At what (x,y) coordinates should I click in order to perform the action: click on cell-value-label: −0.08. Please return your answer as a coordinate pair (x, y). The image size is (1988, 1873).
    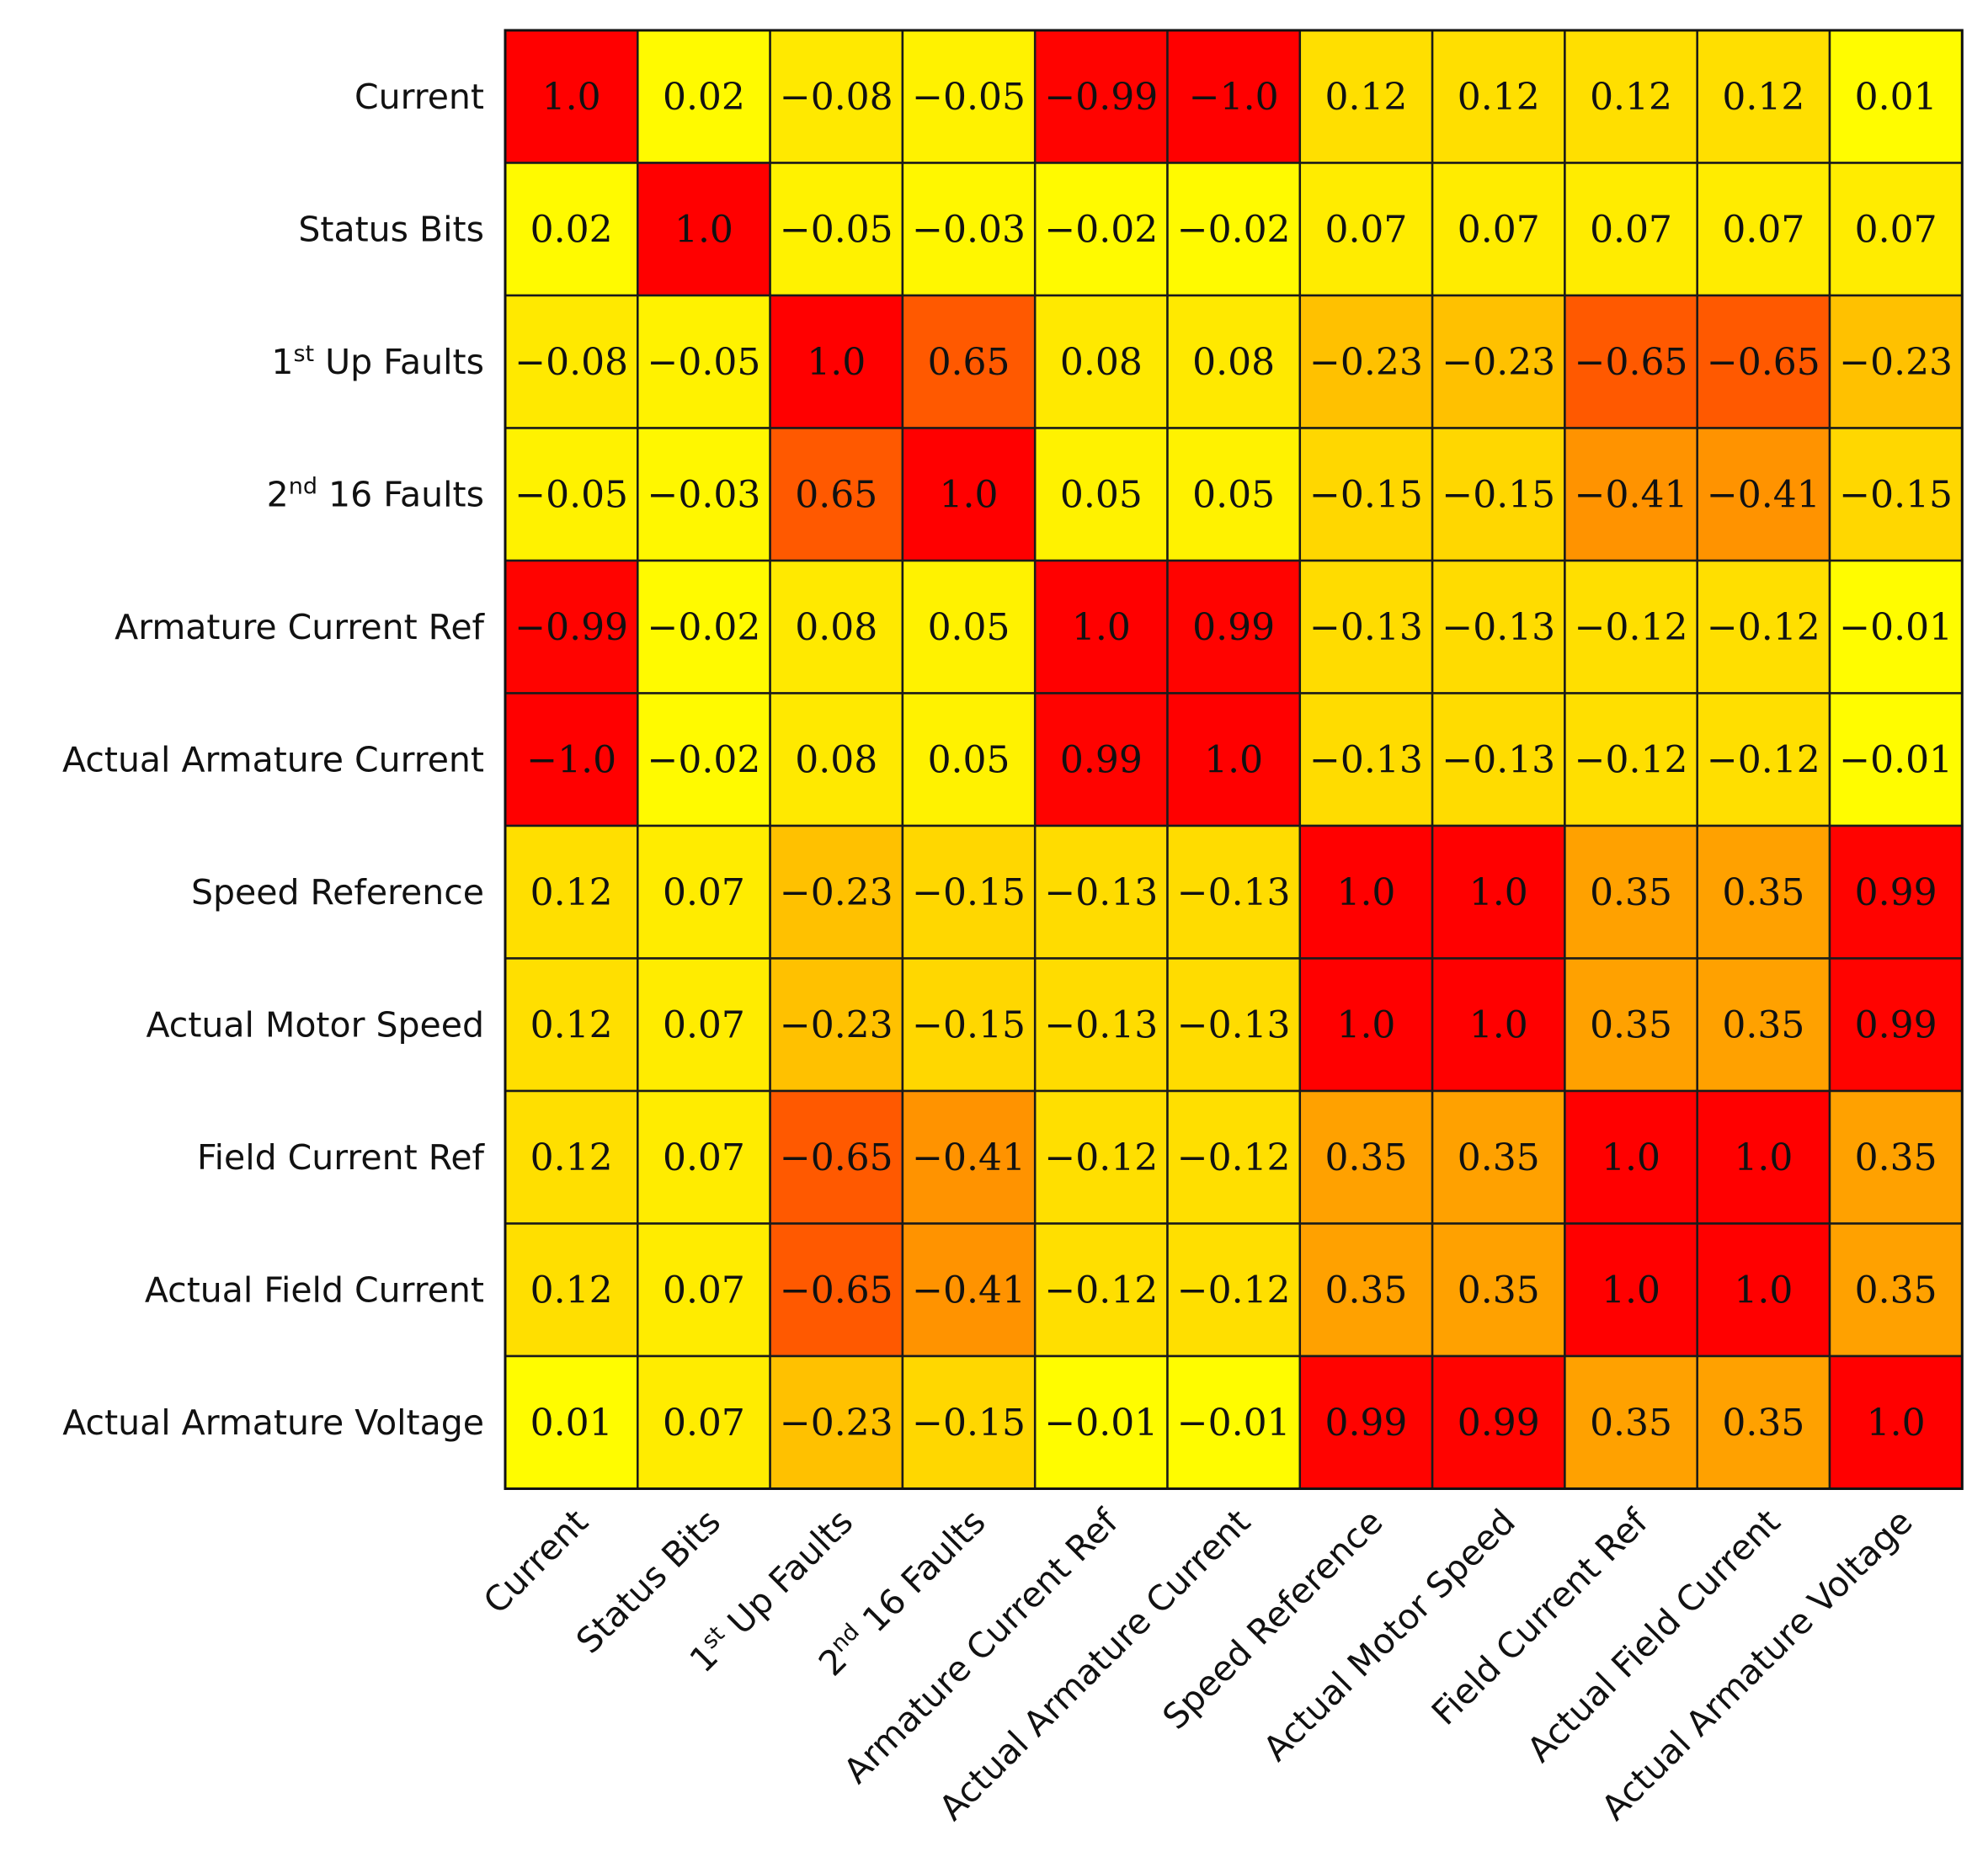
    Looking at the image, I should click on (836, 97).